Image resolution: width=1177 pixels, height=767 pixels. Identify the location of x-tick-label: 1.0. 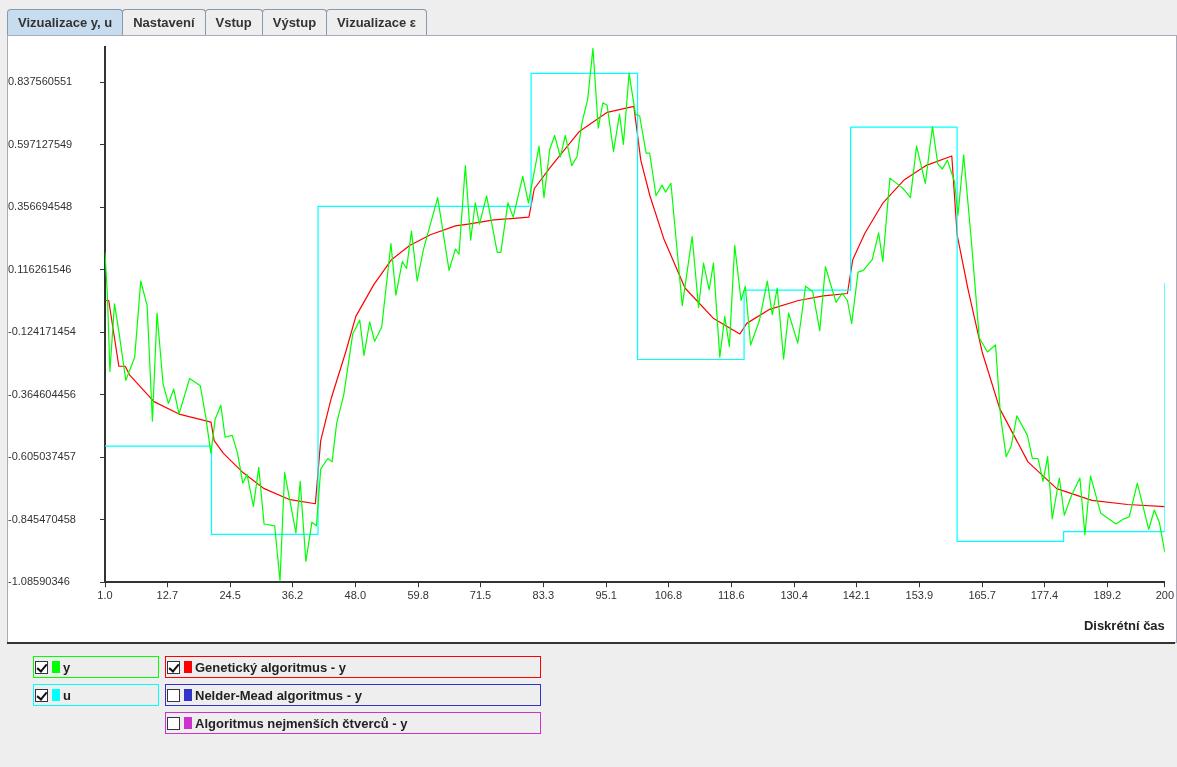
(105, 594).